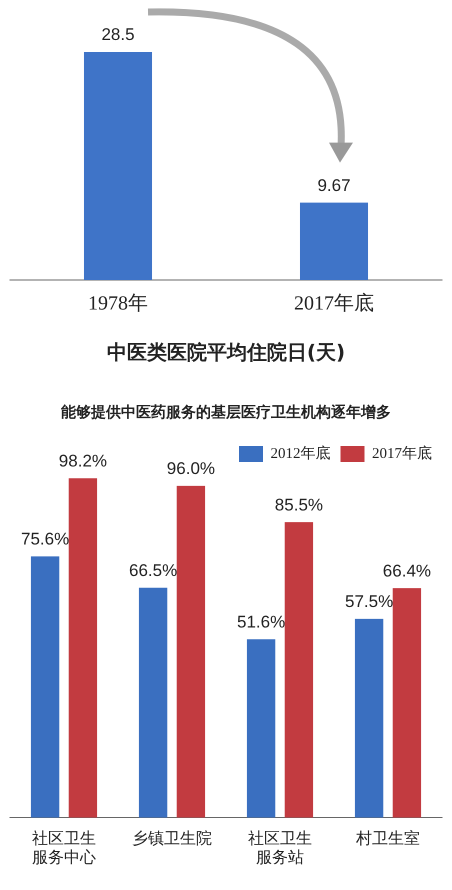  What do you see at coordinates (226, 352) in the screenshot?
I see `text: 中医类医院平均住院日(天)` at bounding box center [226, 352].